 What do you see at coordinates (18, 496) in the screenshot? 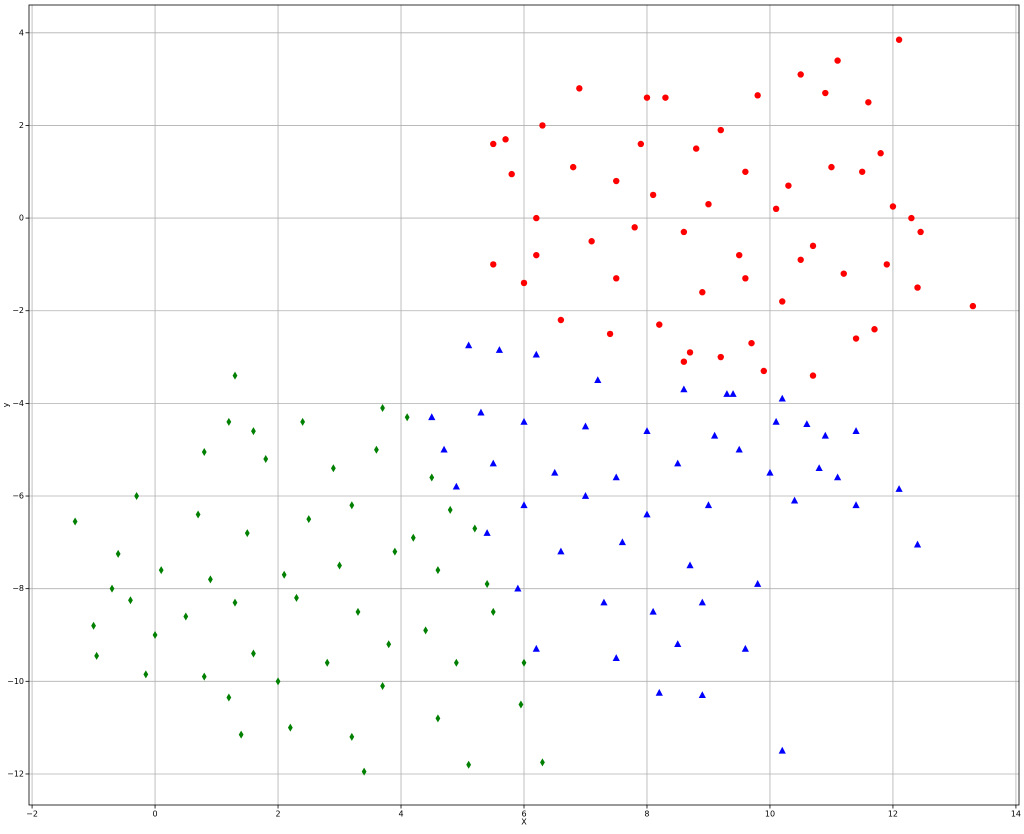
I see `y-tick-label: −6` at bounding box center [18, 496].